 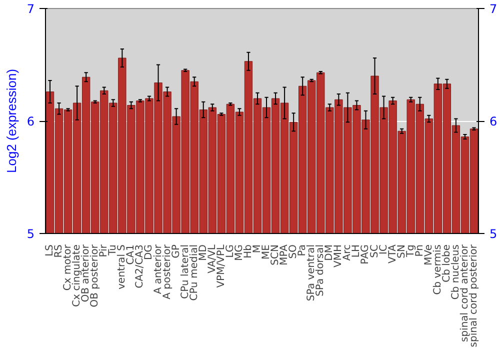 I want to click on x-tick-label: A anterior, so click(x=158, y=269).